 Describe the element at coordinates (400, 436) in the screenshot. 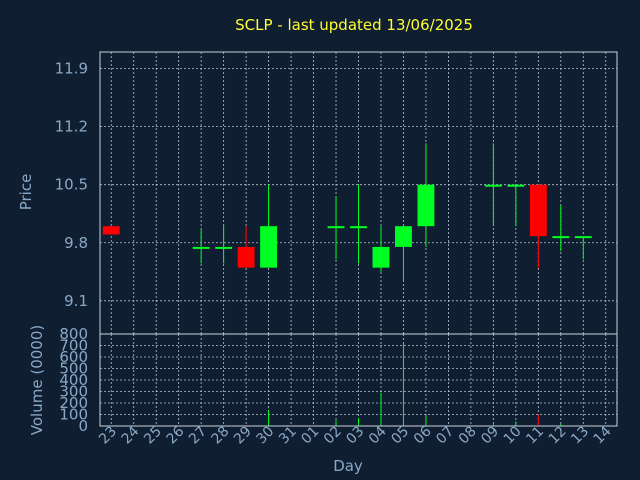

I see `x-tick-label: 05` at that location.